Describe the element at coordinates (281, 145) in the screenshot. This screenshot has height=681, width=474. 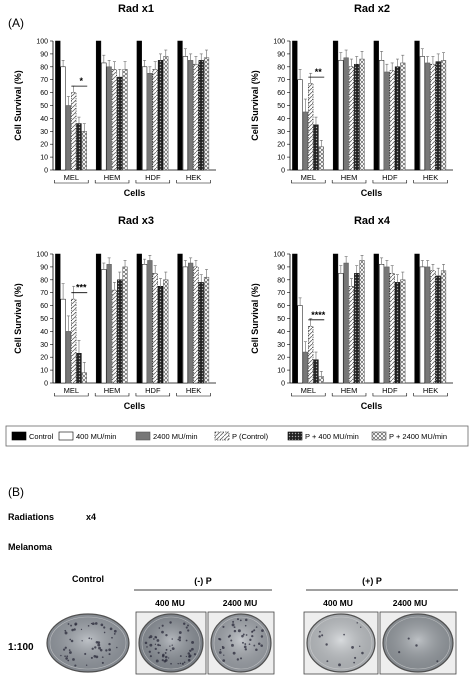
I see `y-tick-label: 20` at that location.